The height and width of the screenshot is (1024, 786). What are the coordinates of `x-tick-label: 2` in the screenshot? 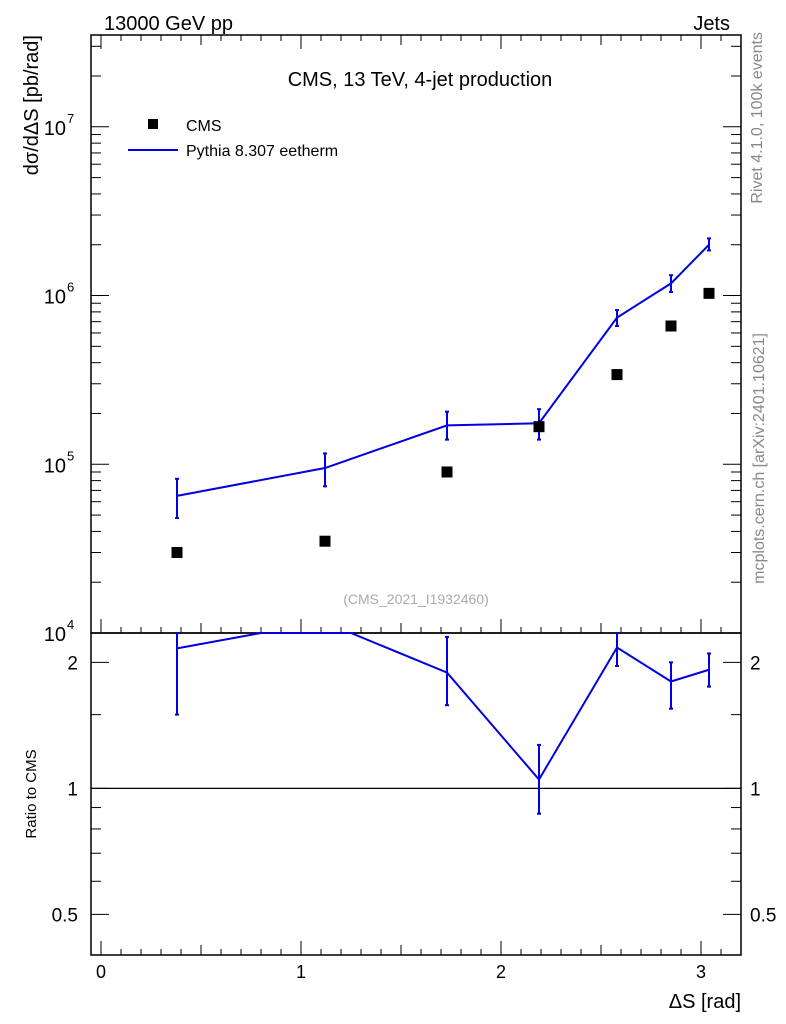 It's located at (501, 972).